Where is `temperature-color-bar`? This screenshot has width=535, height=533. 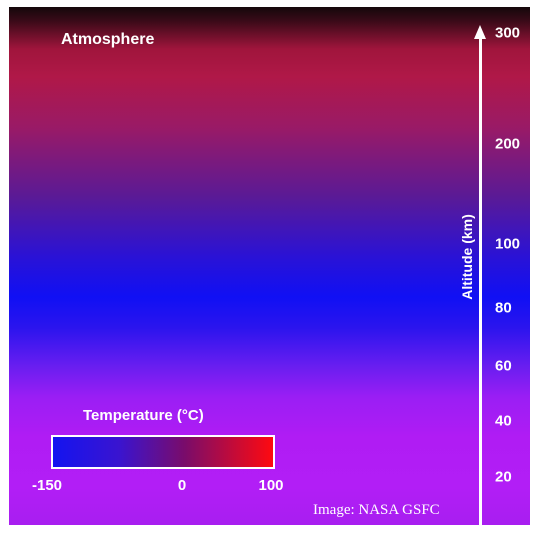 temperature-color-bar is located at coordinates (163, 452).